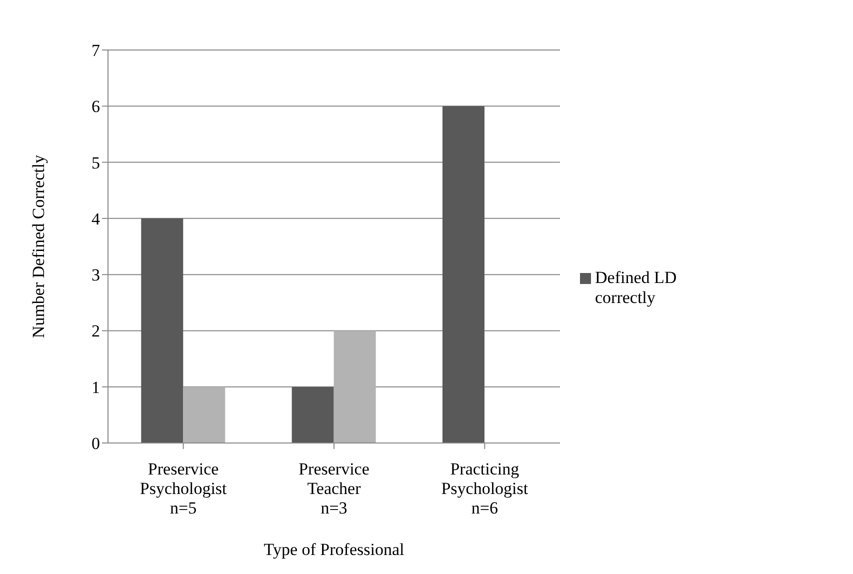 The image size is (853, 574). Describe the element at coordinates (96, 275) in the screenshot. I see `y-tick-label: 3` at that location.